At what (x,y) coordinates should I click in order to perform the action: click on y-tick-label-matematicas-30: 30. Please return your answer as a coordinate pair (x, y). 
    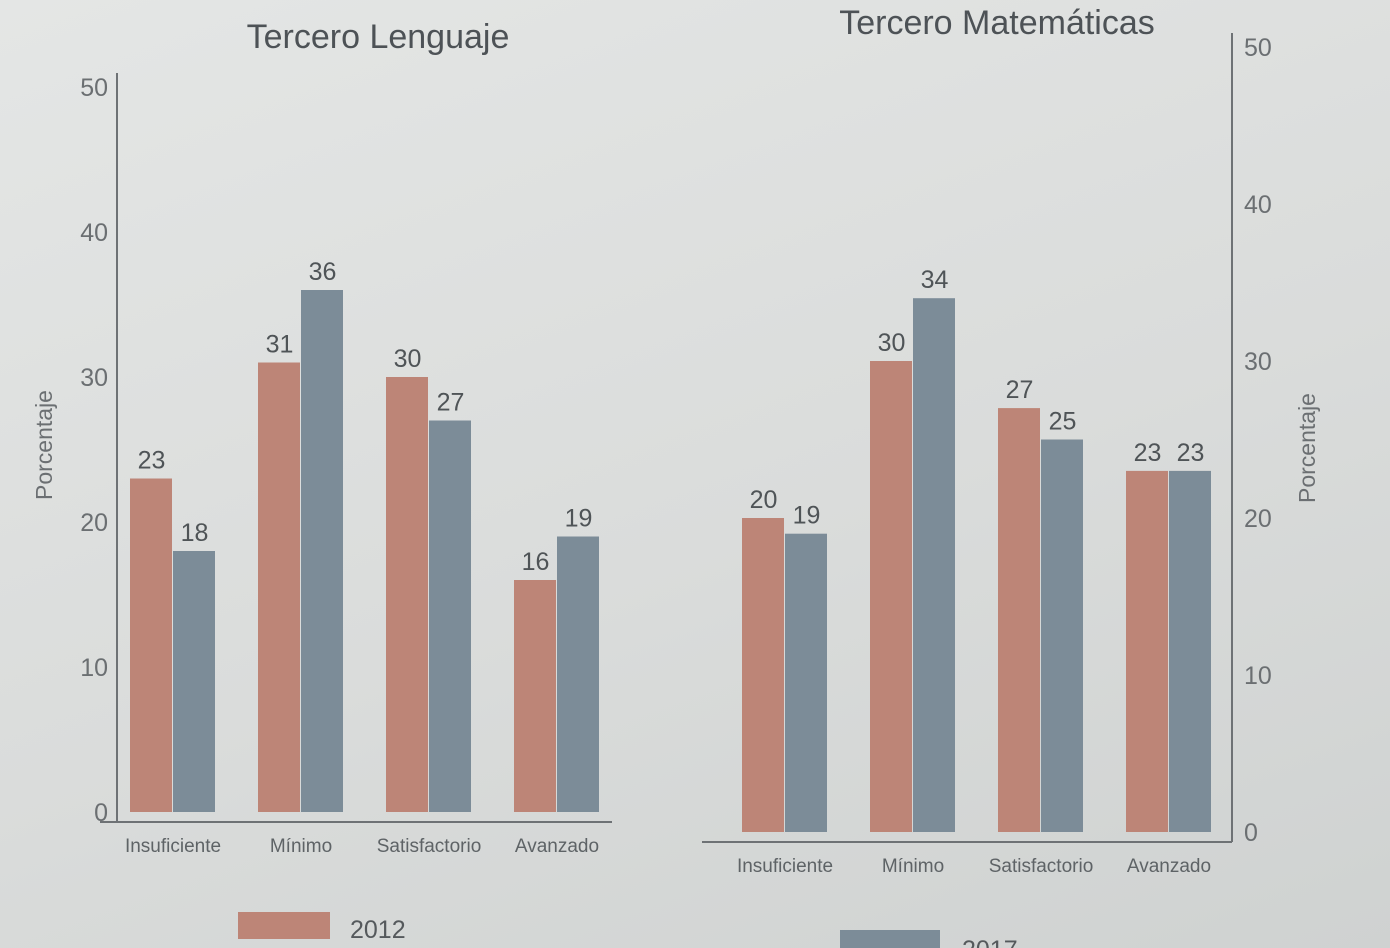
    Looking at the image, I should click on (1258, 362).